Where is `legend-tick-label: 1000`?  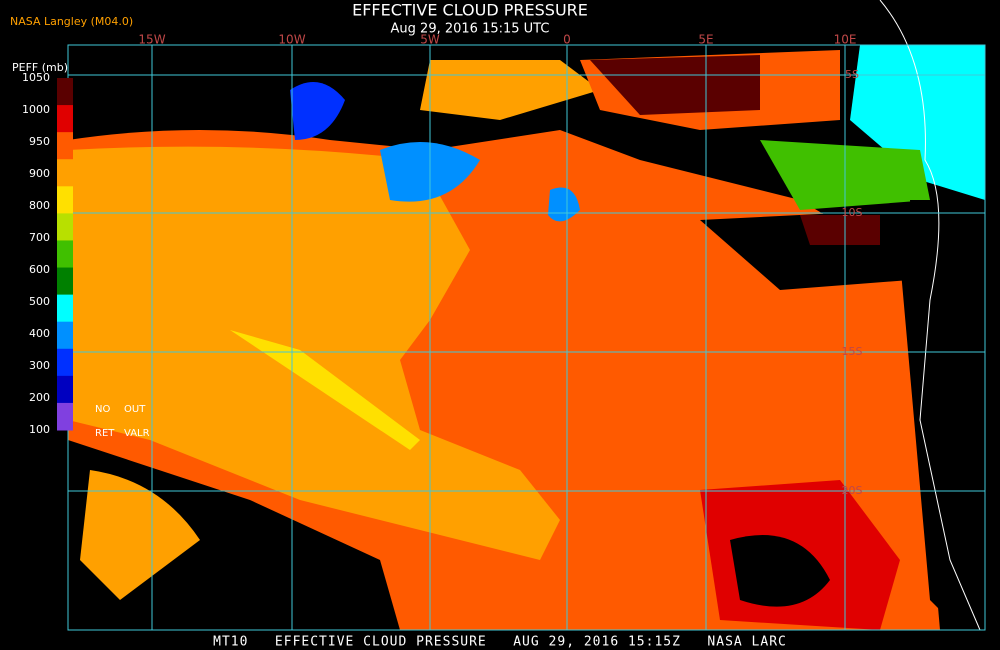
legend-tick-label: 1000 is located at coordinates (36, 109).